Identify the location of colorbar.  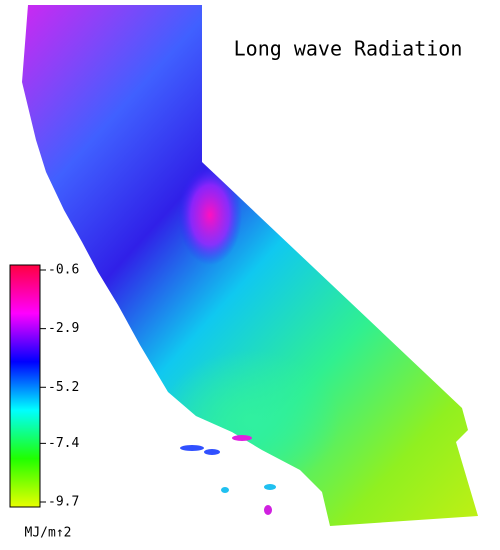
(25, 386).